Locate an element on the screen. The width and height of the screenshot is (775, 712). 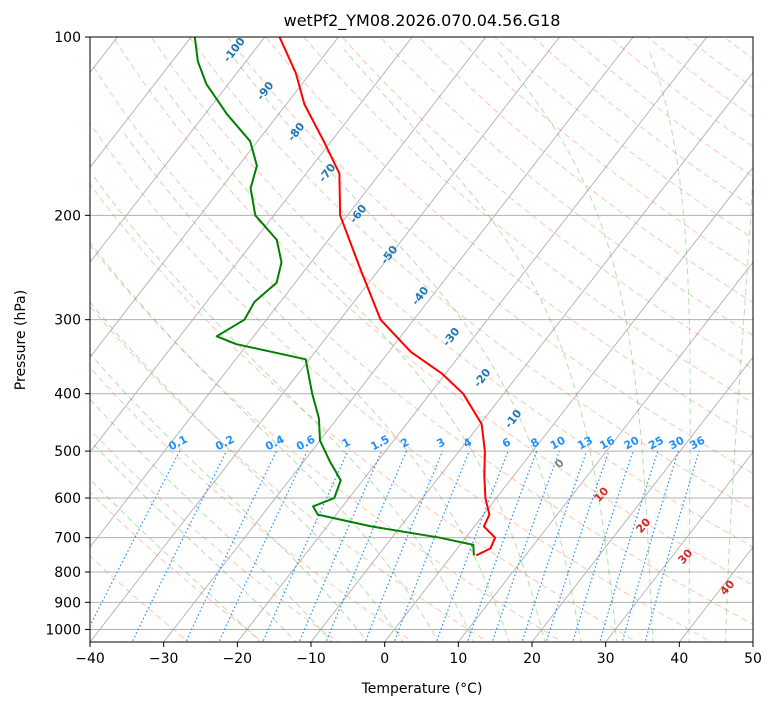
x-axis-label: Temperature (°C) is located at coordinates (422, 689).